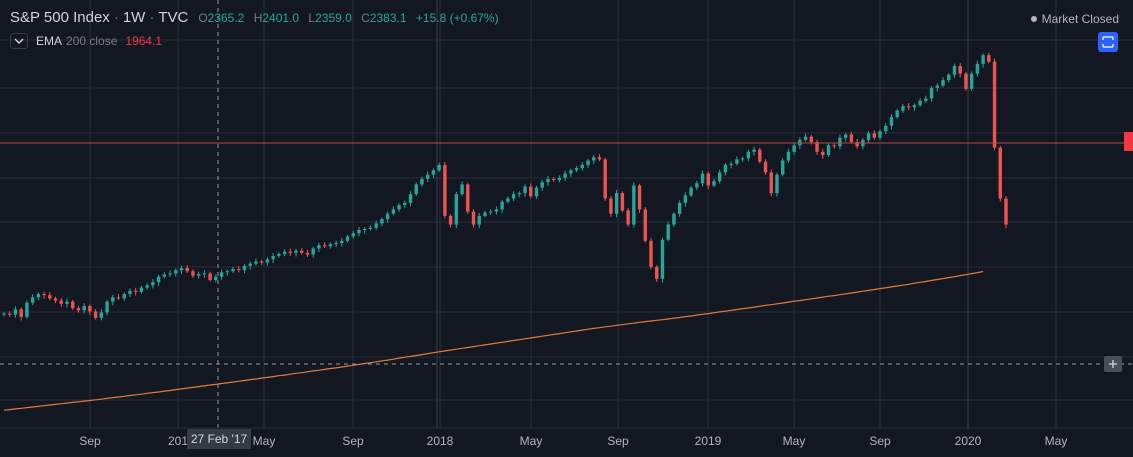 This screenshot has width=1133, height=457. What do you see at coordinates (1108, 42) in the screenshot?
I see `auto-scale-button` at bounding box center [1108, 42].